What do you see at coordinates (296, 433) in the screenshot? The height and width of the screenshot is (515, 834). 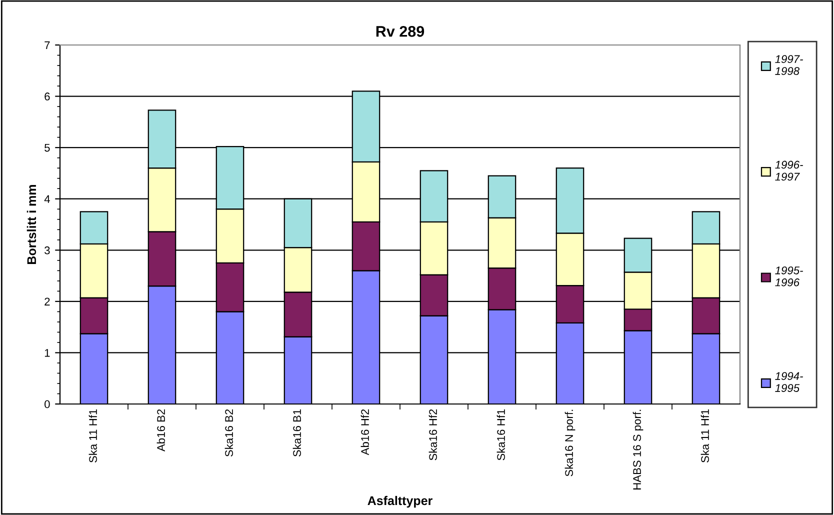 I see `x-tick-label: Ska16 B1` at bounding box center [296, 433].